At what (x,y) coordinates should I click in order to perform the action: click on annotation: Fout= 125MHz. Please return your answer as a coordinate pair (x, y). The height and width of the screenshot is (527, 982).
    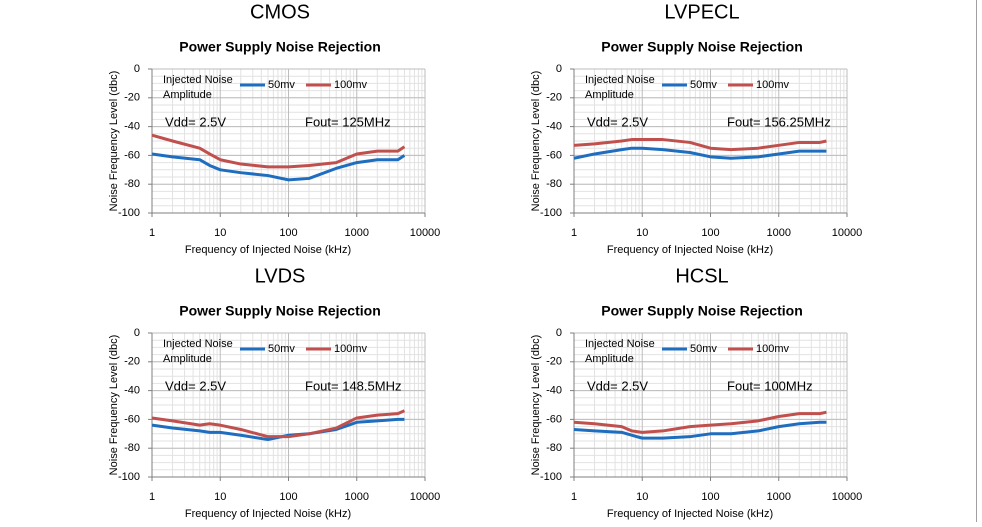
    Looking at the image, I should click on (348, 121).